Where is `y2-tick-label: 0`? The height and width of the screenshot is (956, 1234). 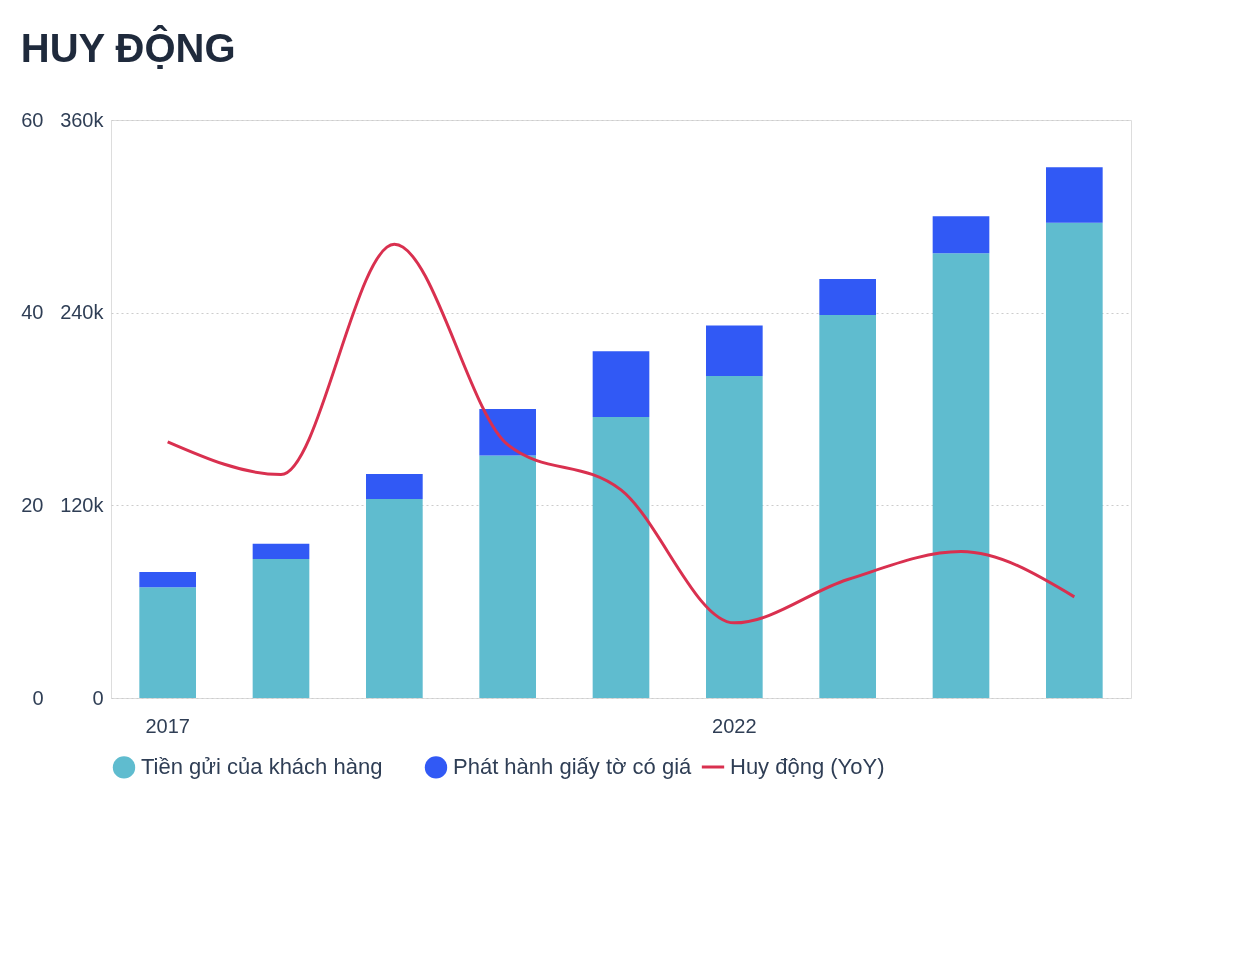 y2-tick-label: 0 is located at coordinates (98, 697).